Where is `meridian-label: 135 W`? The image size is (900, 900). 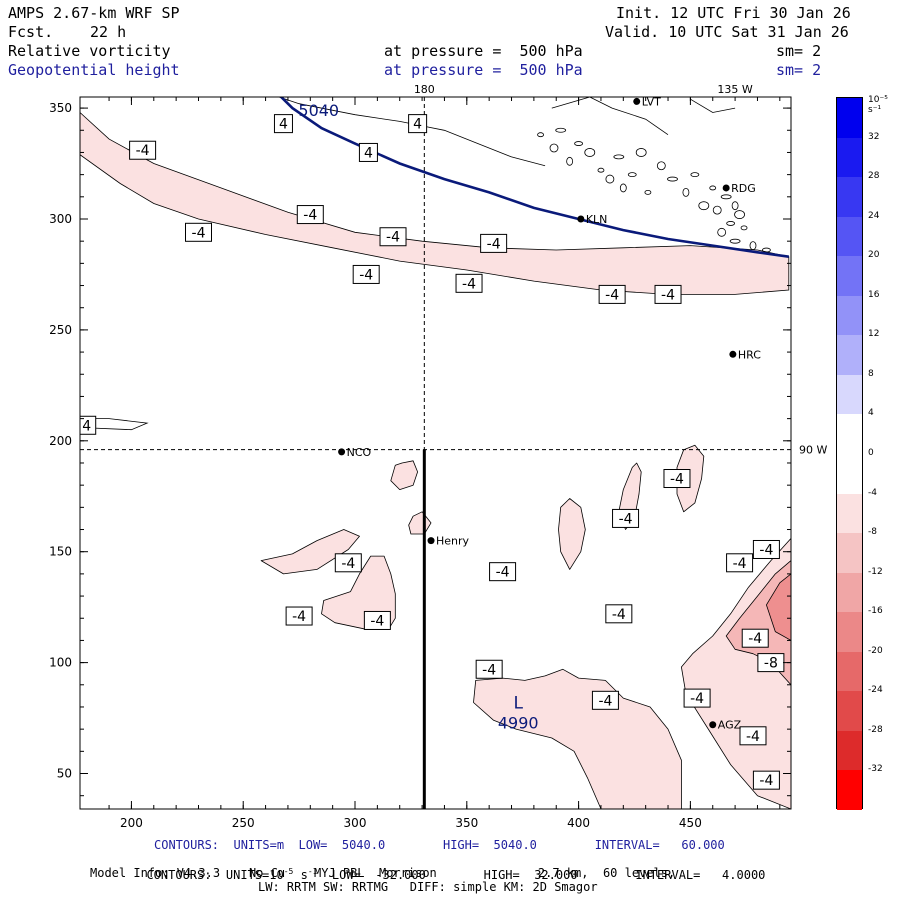 meridian-label: 135 W is located at coordinates (734, 89).